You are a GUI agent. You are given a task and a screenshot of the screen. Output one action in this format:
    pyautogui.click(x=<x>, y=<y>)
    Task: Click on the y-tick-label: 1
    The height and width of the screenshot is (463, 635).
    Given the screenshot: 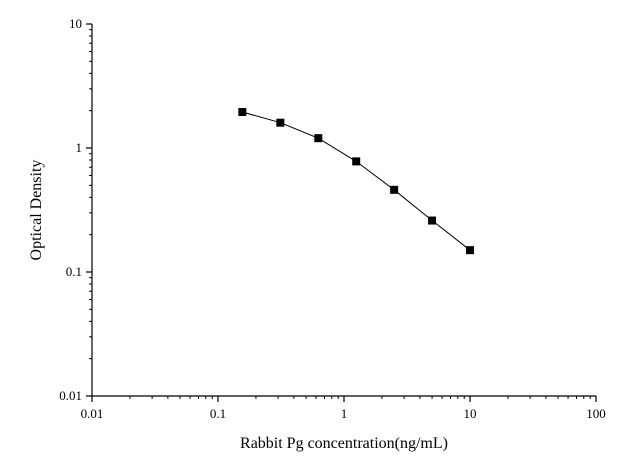 What is the action you would take?
    pyautogui.click(x=79, y=147)
    